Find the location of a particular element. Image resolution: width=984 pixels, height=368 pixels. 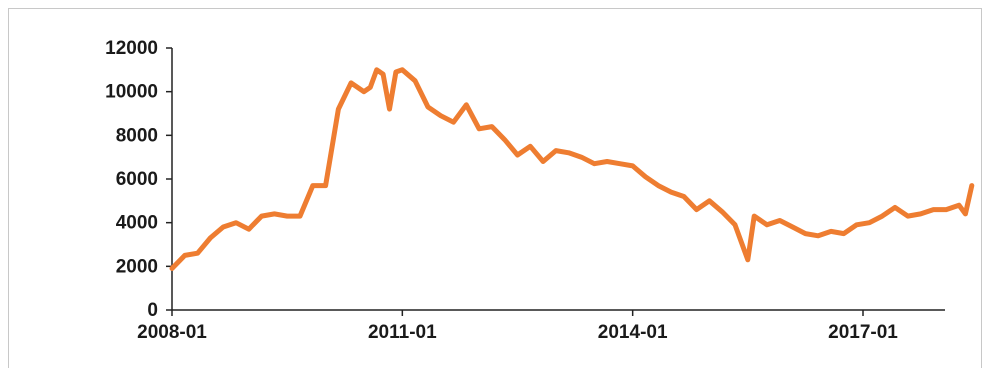

y-tick-label: 2000 is located at coordinates (137, 266).